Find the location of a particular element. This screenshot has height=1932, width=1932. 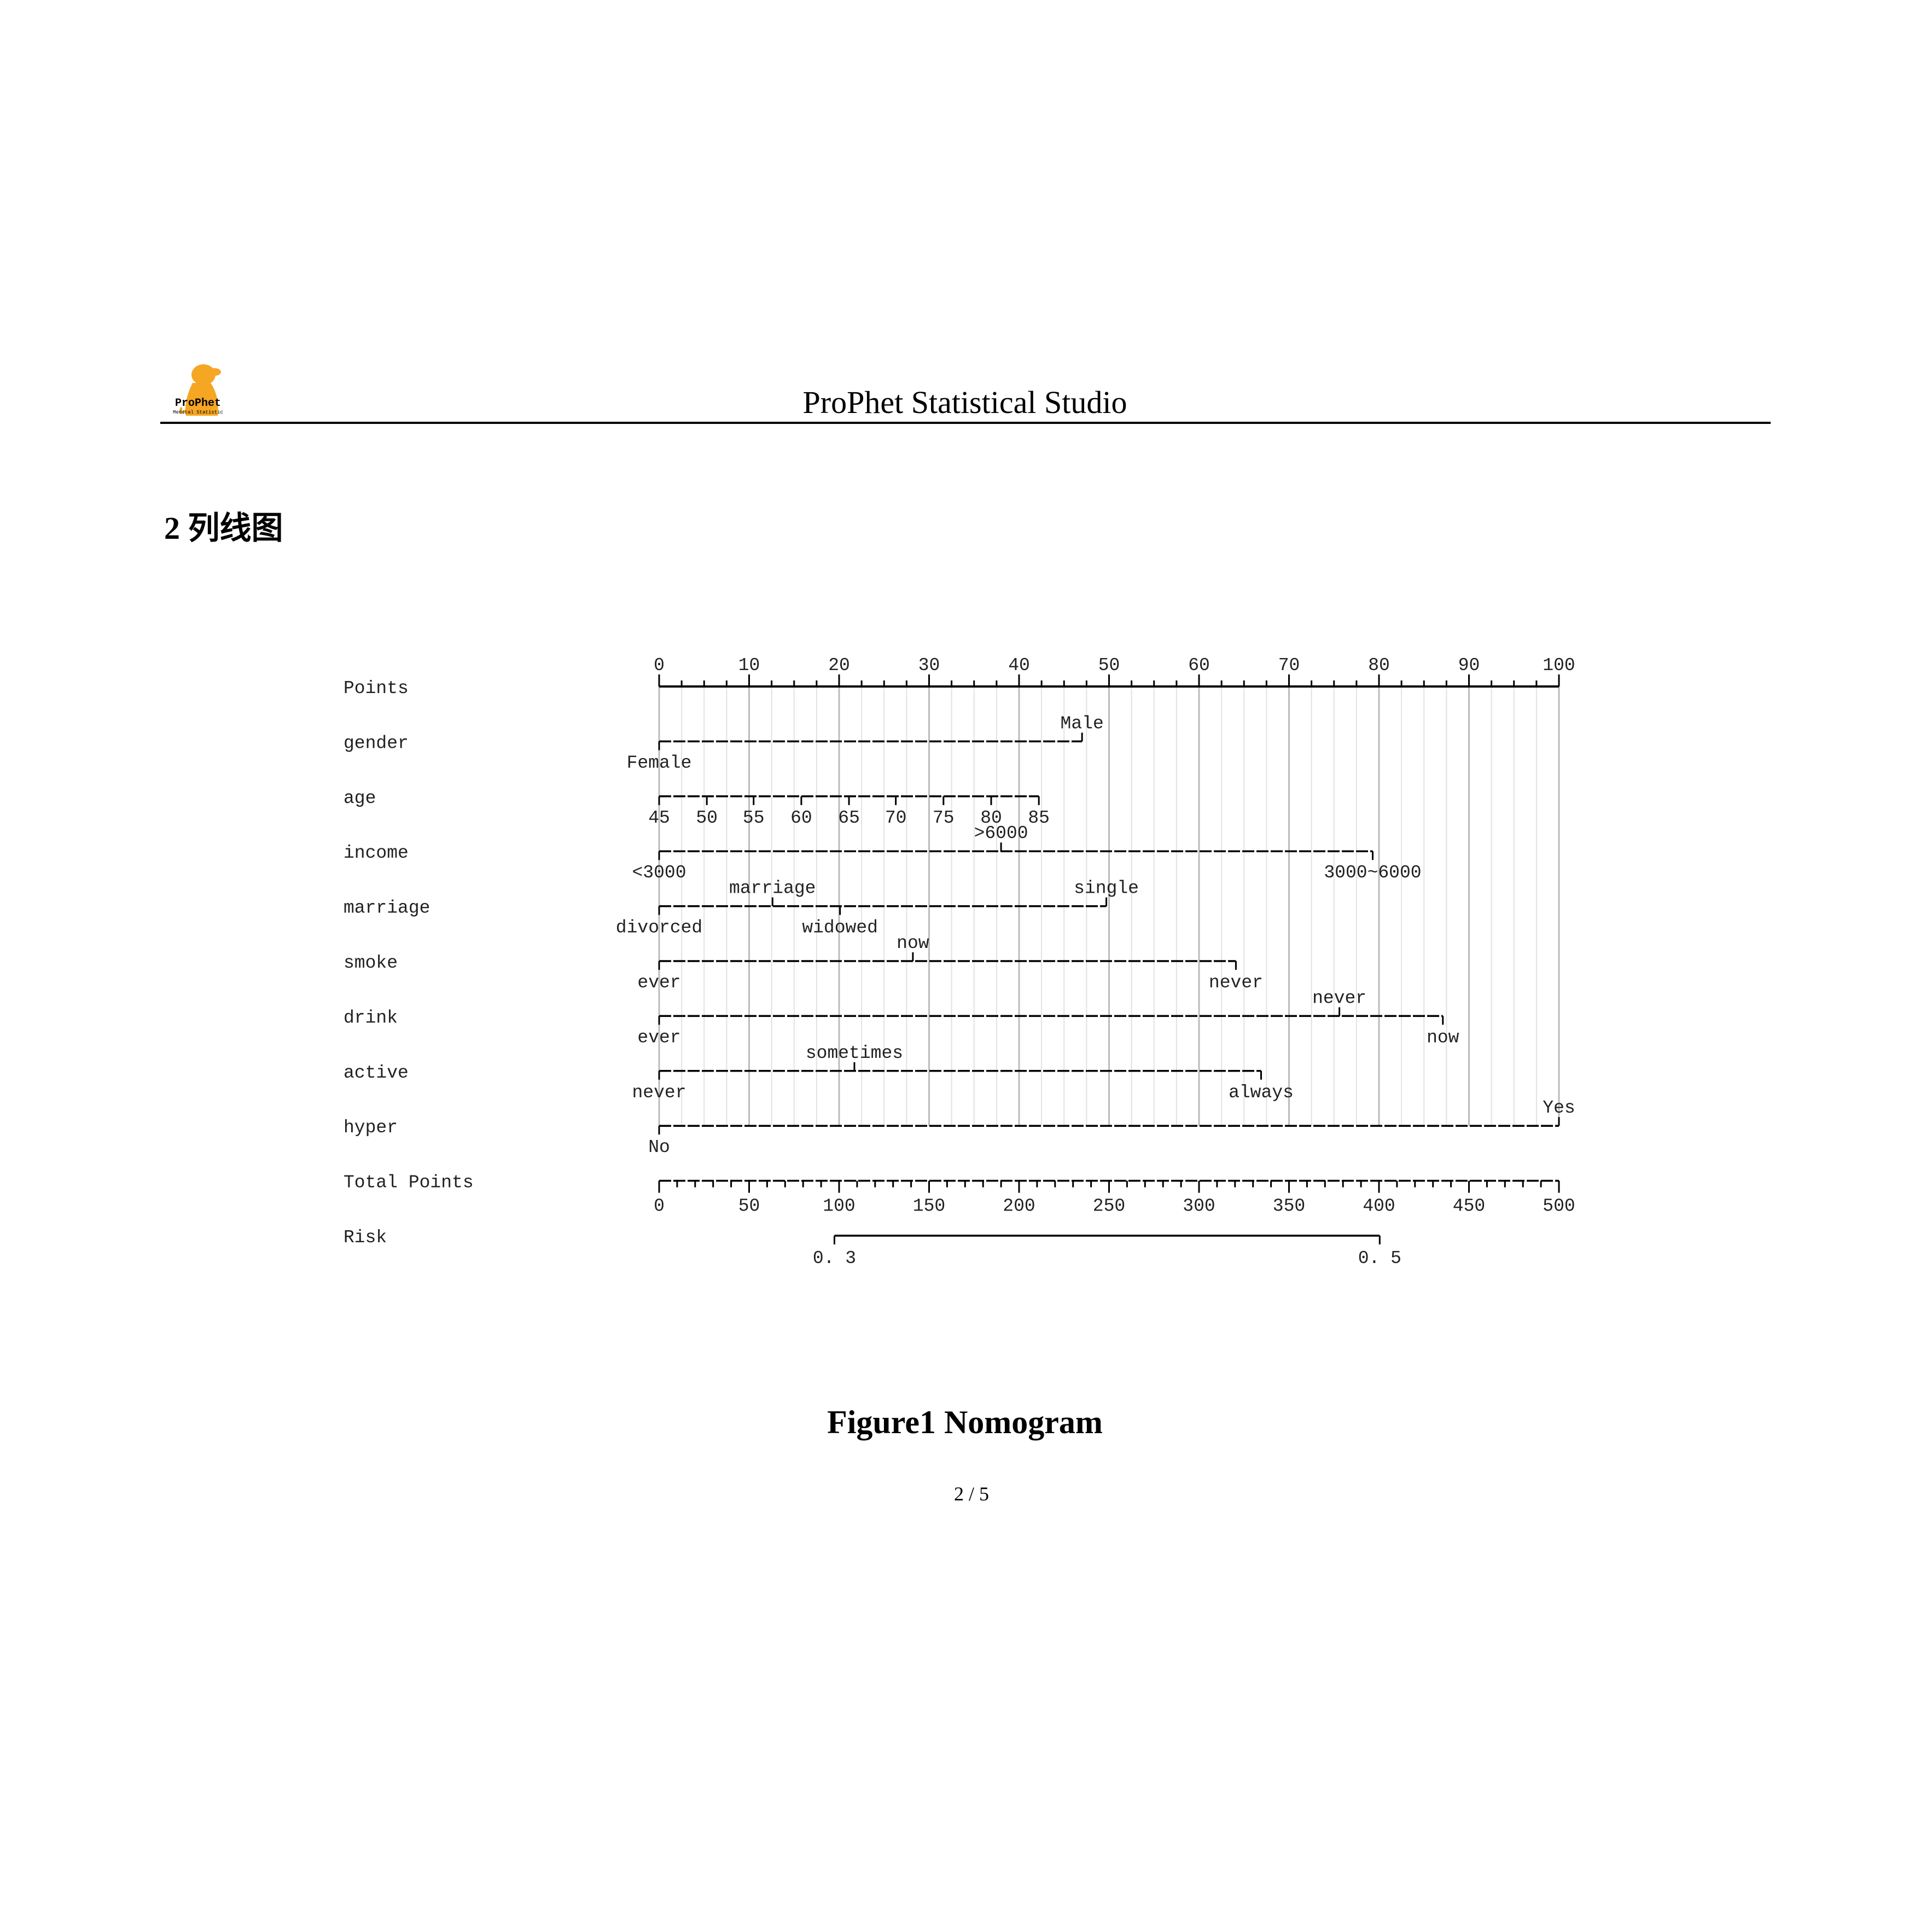

points-tick-label: 40 is located at coordinates (1019, 665).